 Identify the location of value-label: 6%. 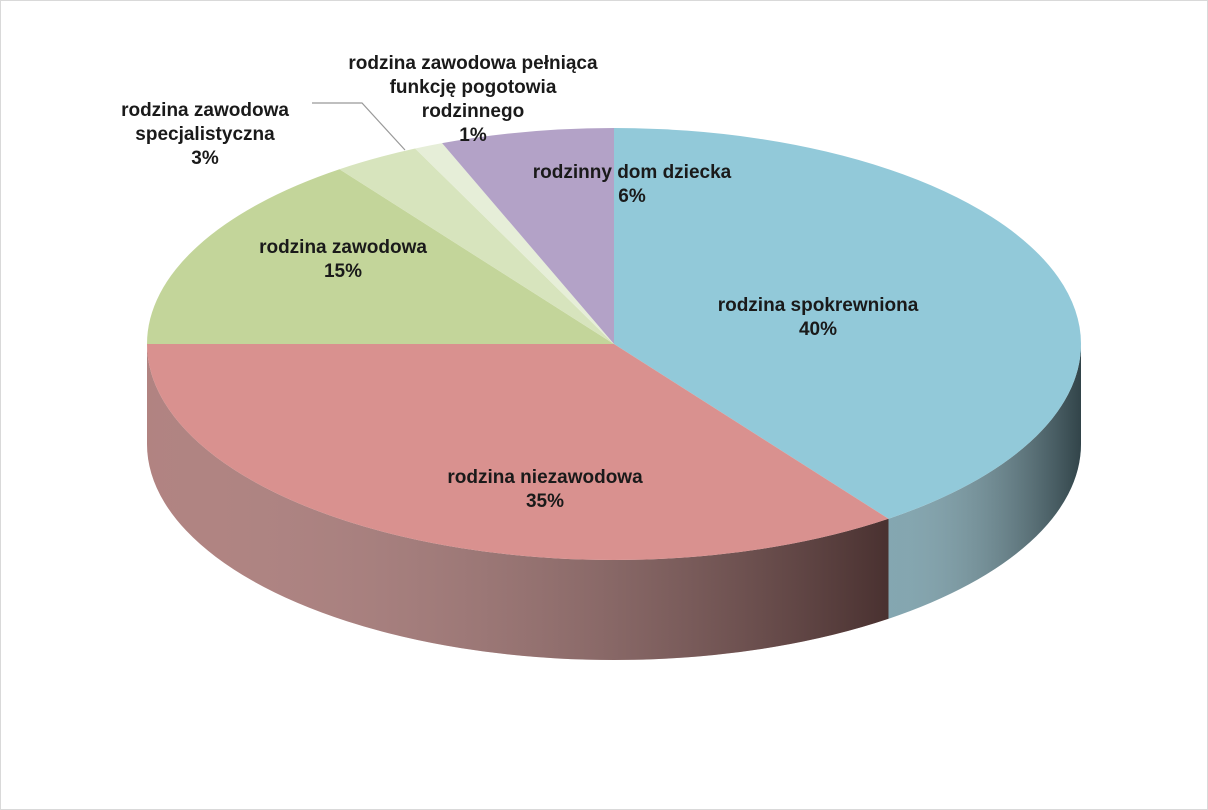
(632, 196).